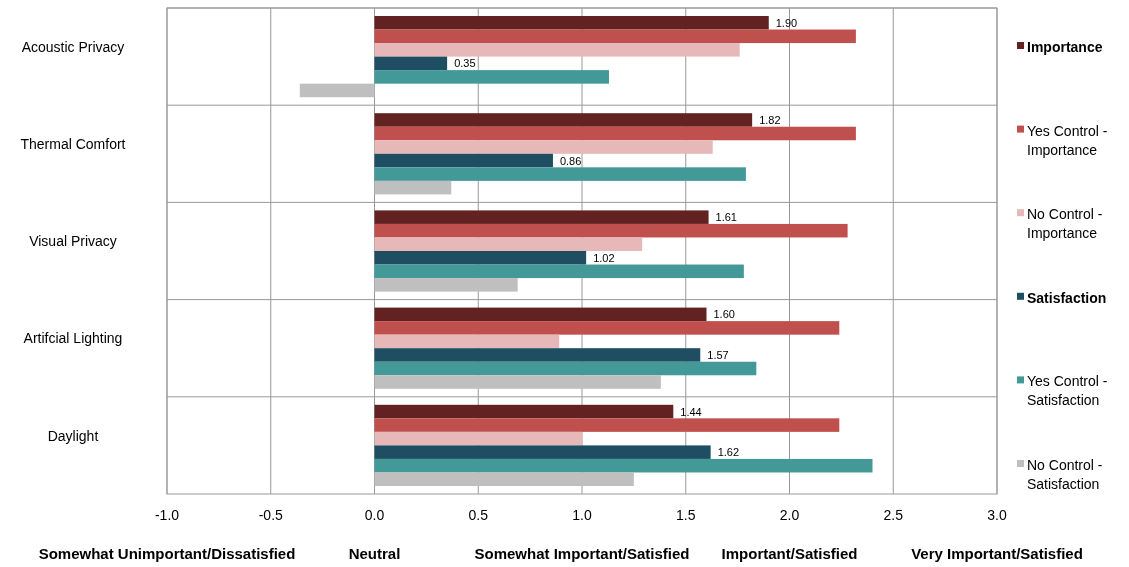  I want to click on y-tick-label: Acoustic Privacy, so click(73, 46).